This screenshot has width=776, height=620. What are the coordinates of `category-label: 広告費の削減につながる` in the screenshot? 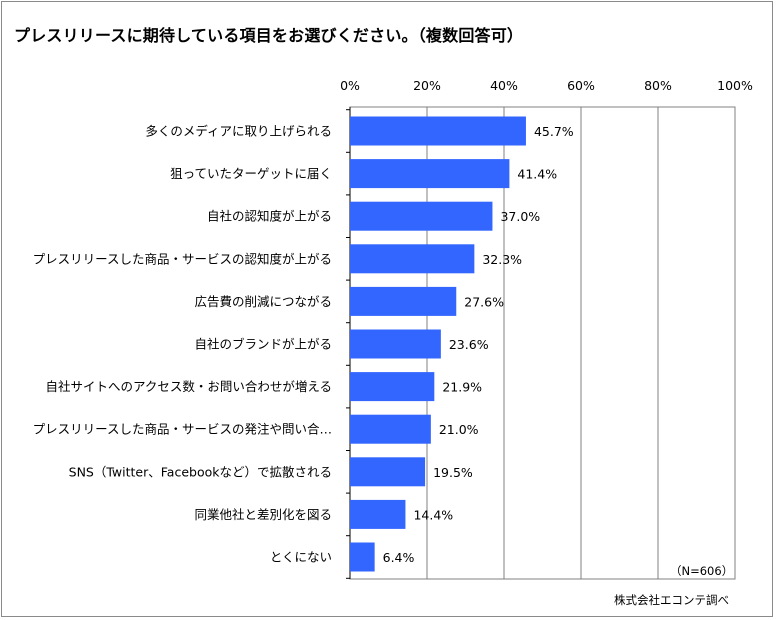 It's located at (263, 301).